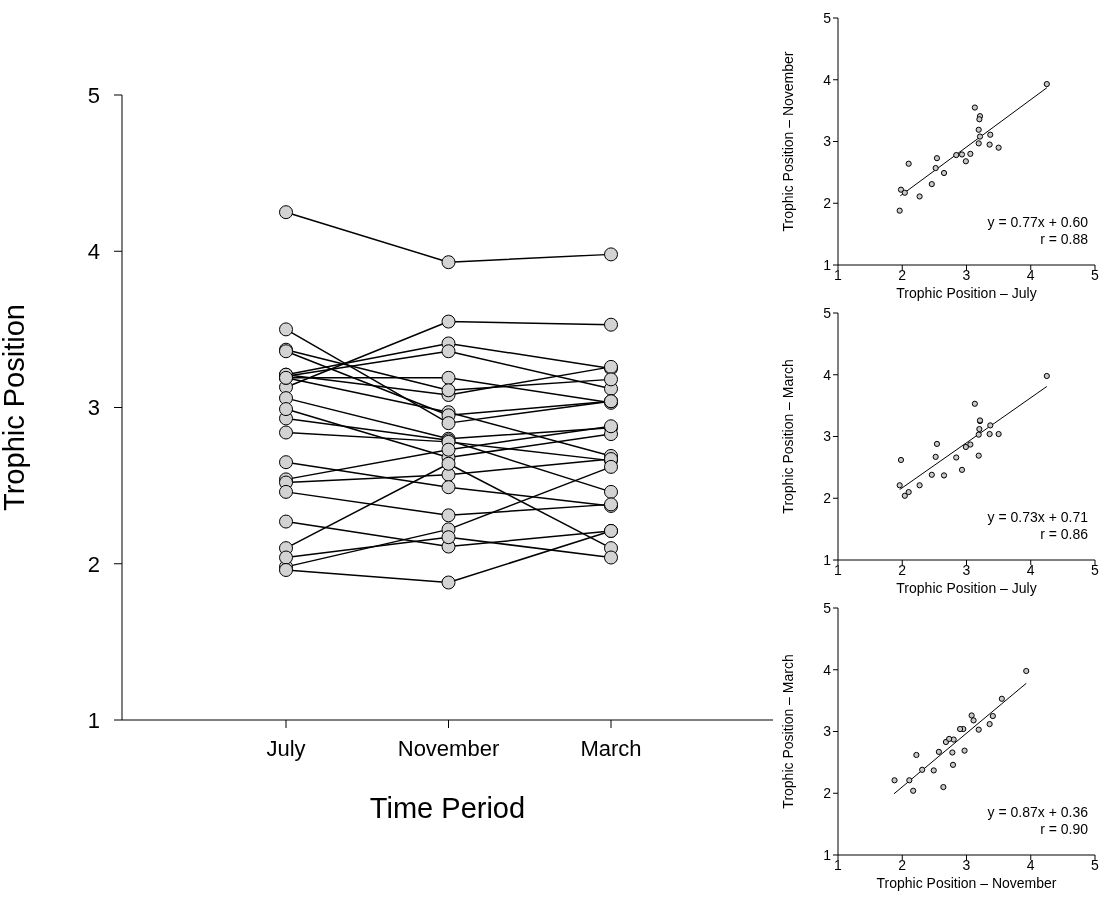 The image size is (1106, 898). Describe the element at coordinates (447, 808) in the screenshot. I see `x-axis-title: Time Period` at that location.